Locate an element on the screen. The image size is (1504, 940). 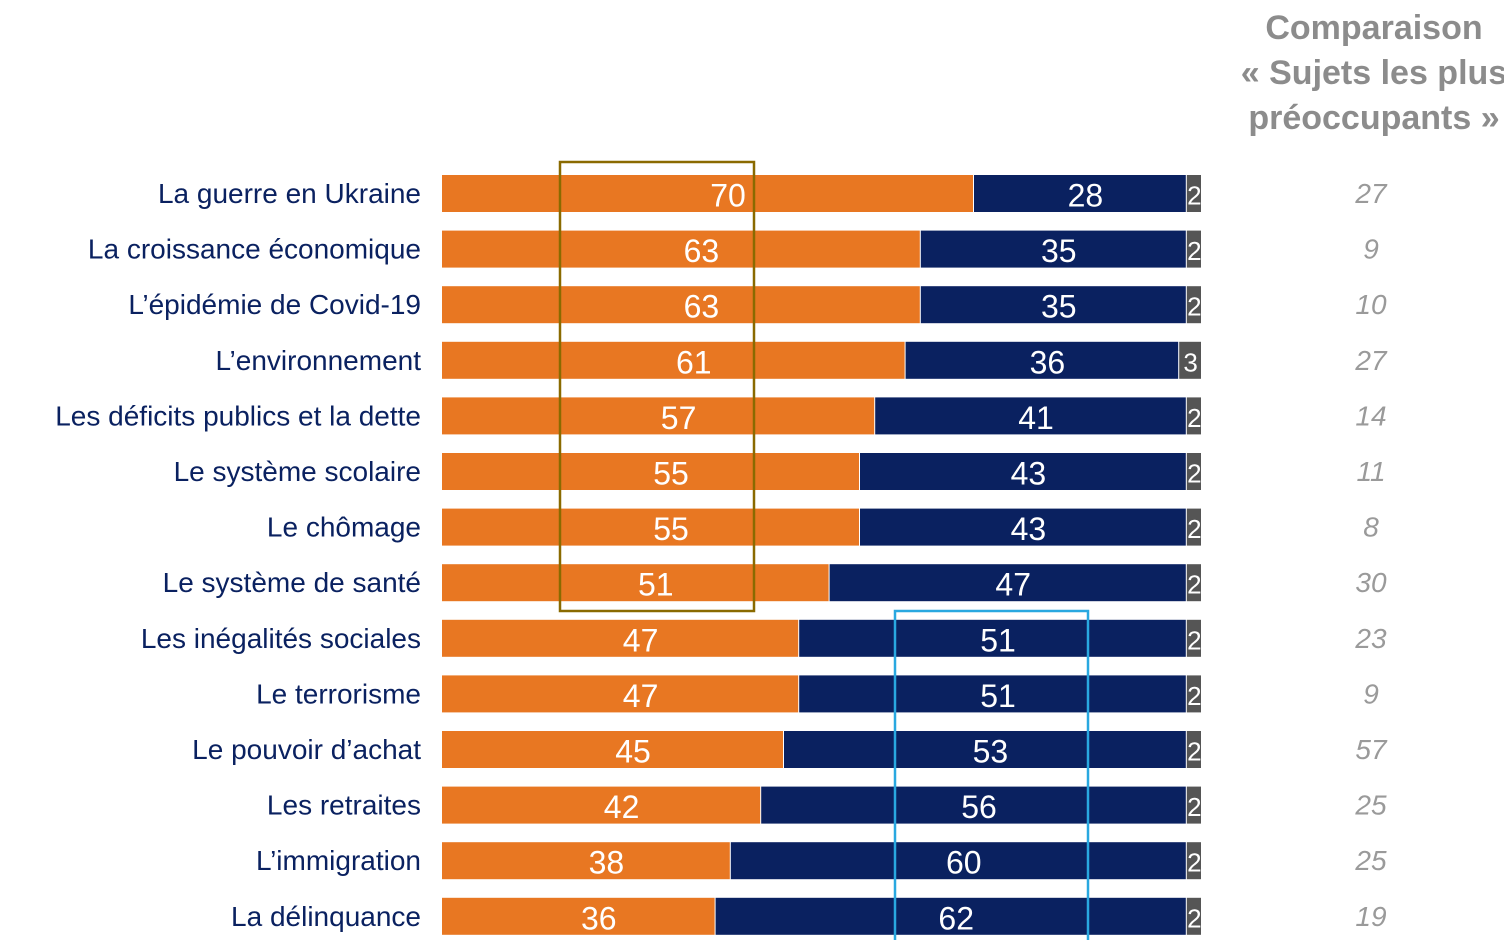
highlight-box-bottom is located at coordinates (991, 774).